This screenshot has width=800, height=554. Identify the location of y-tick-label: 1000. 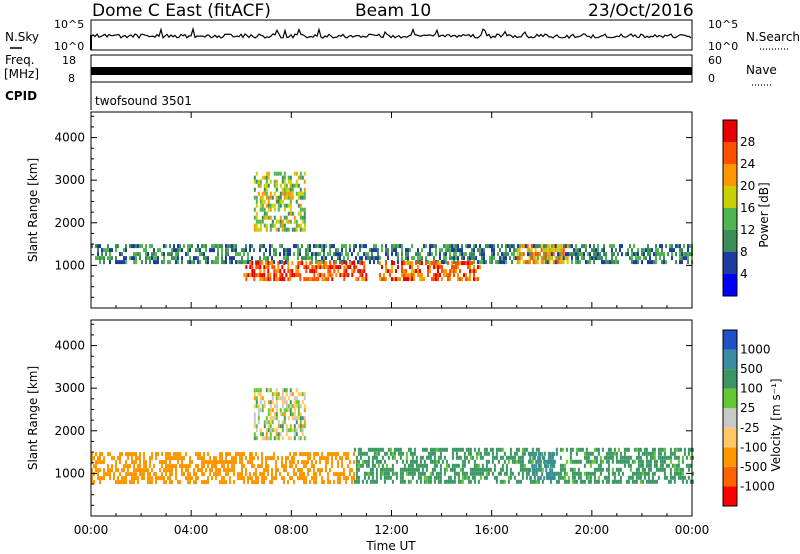
(69, 473).